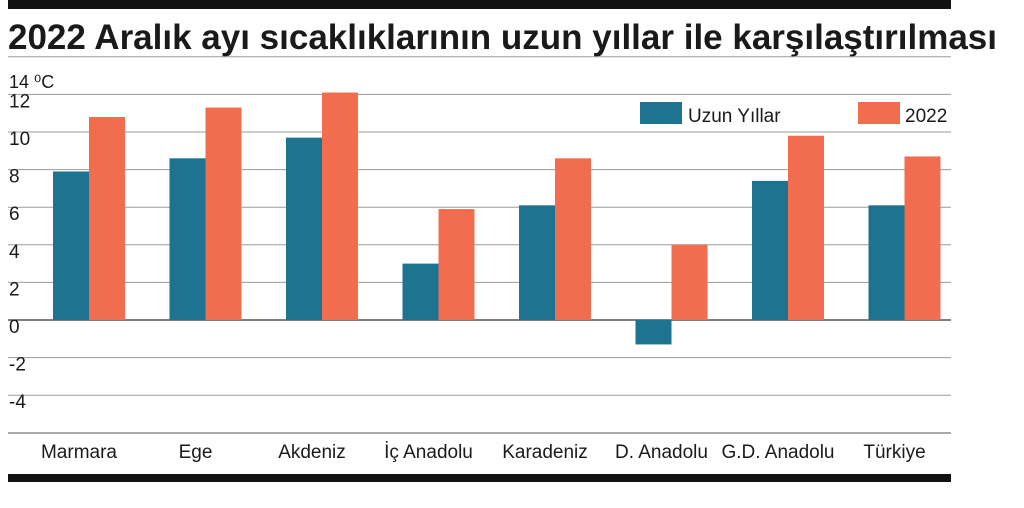 The height and width of the screenshot is (508, 1024). What do you see at coordinates (777, 452) in the screenshot?
I see `x-tick-label: G.D. Anadolu` at bounding box center [777, 452].